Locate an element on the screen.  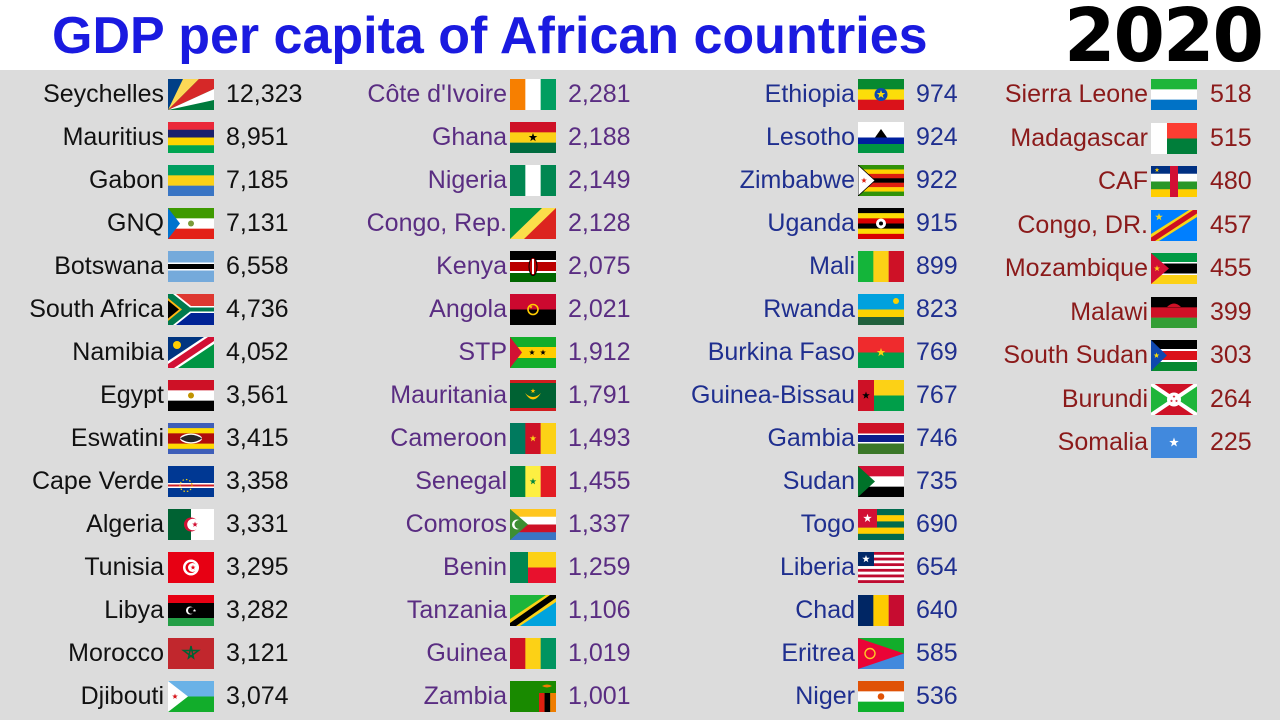
ghana-flag-icon is located at coordinates (533, 137).